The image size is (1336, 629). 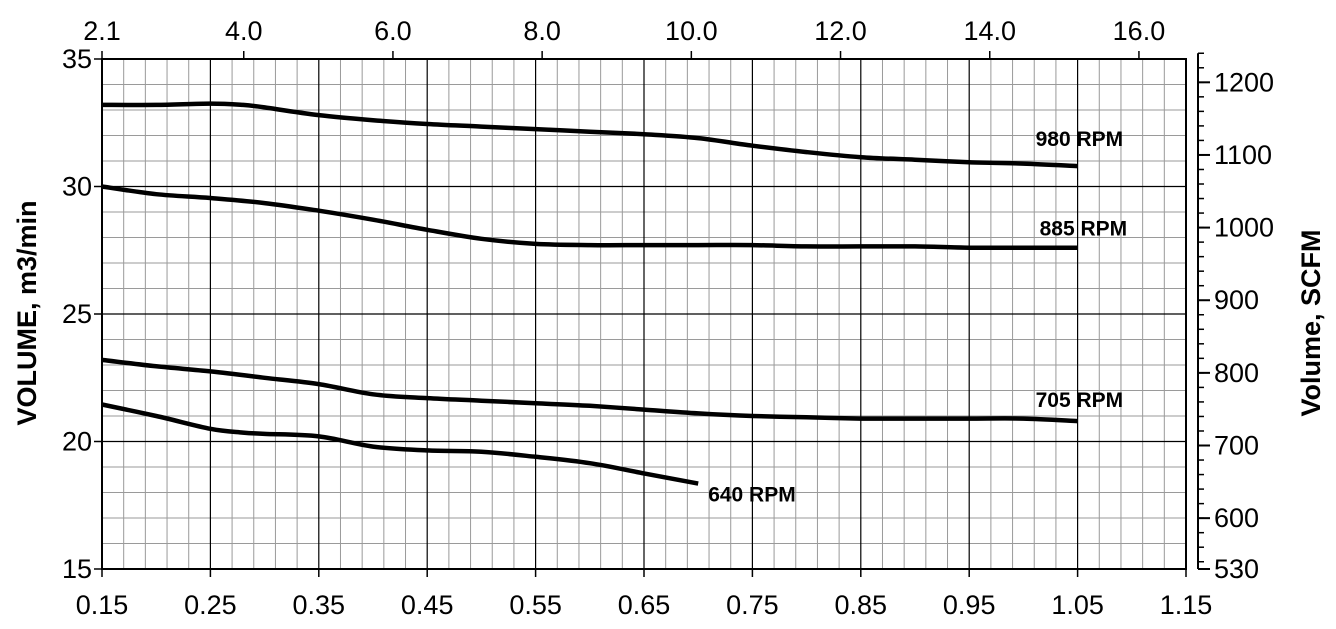 What do you see at coordinates (542, 31) in the screenshot?
I see `top-tick-label: 8.0` at bounding box center [542, 31].